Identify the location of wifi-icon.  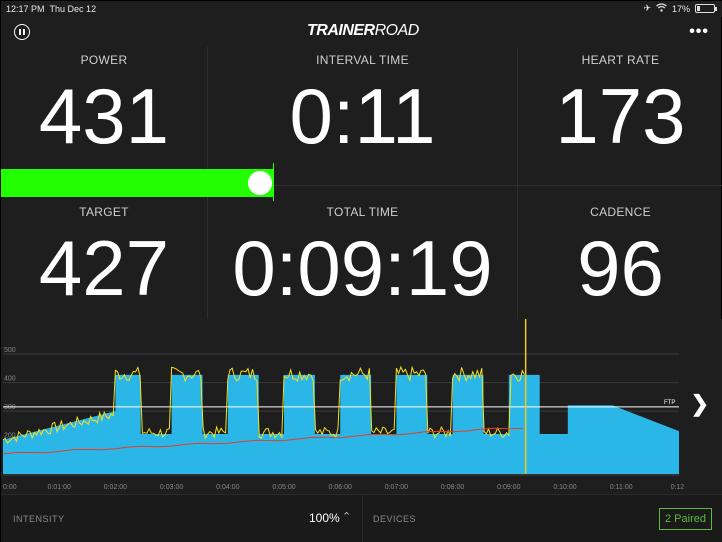
(661, 8).